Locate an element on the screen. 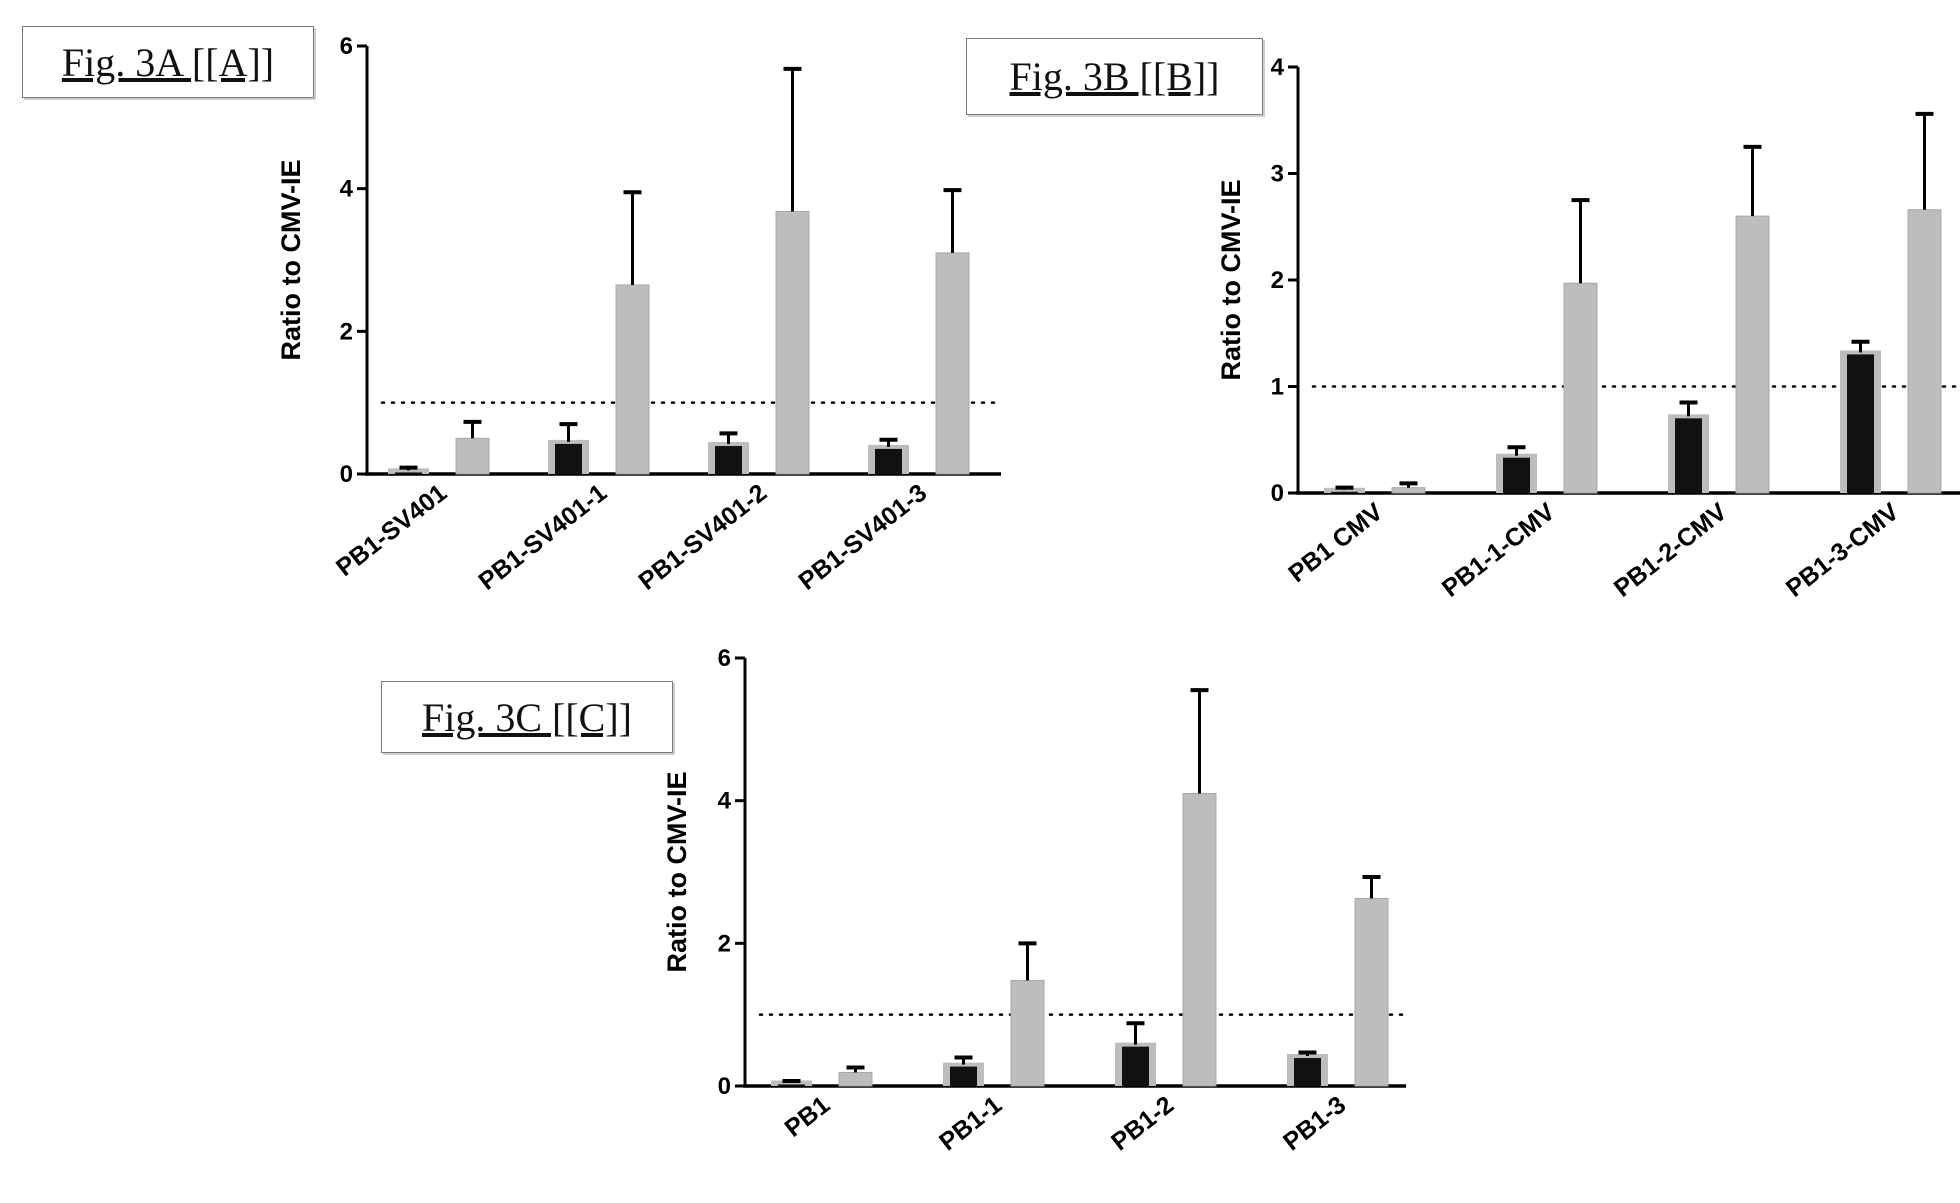 This screenshot has width=1960, height=1203. y-tick-label: 3 is located at coordinates (1277, 174).